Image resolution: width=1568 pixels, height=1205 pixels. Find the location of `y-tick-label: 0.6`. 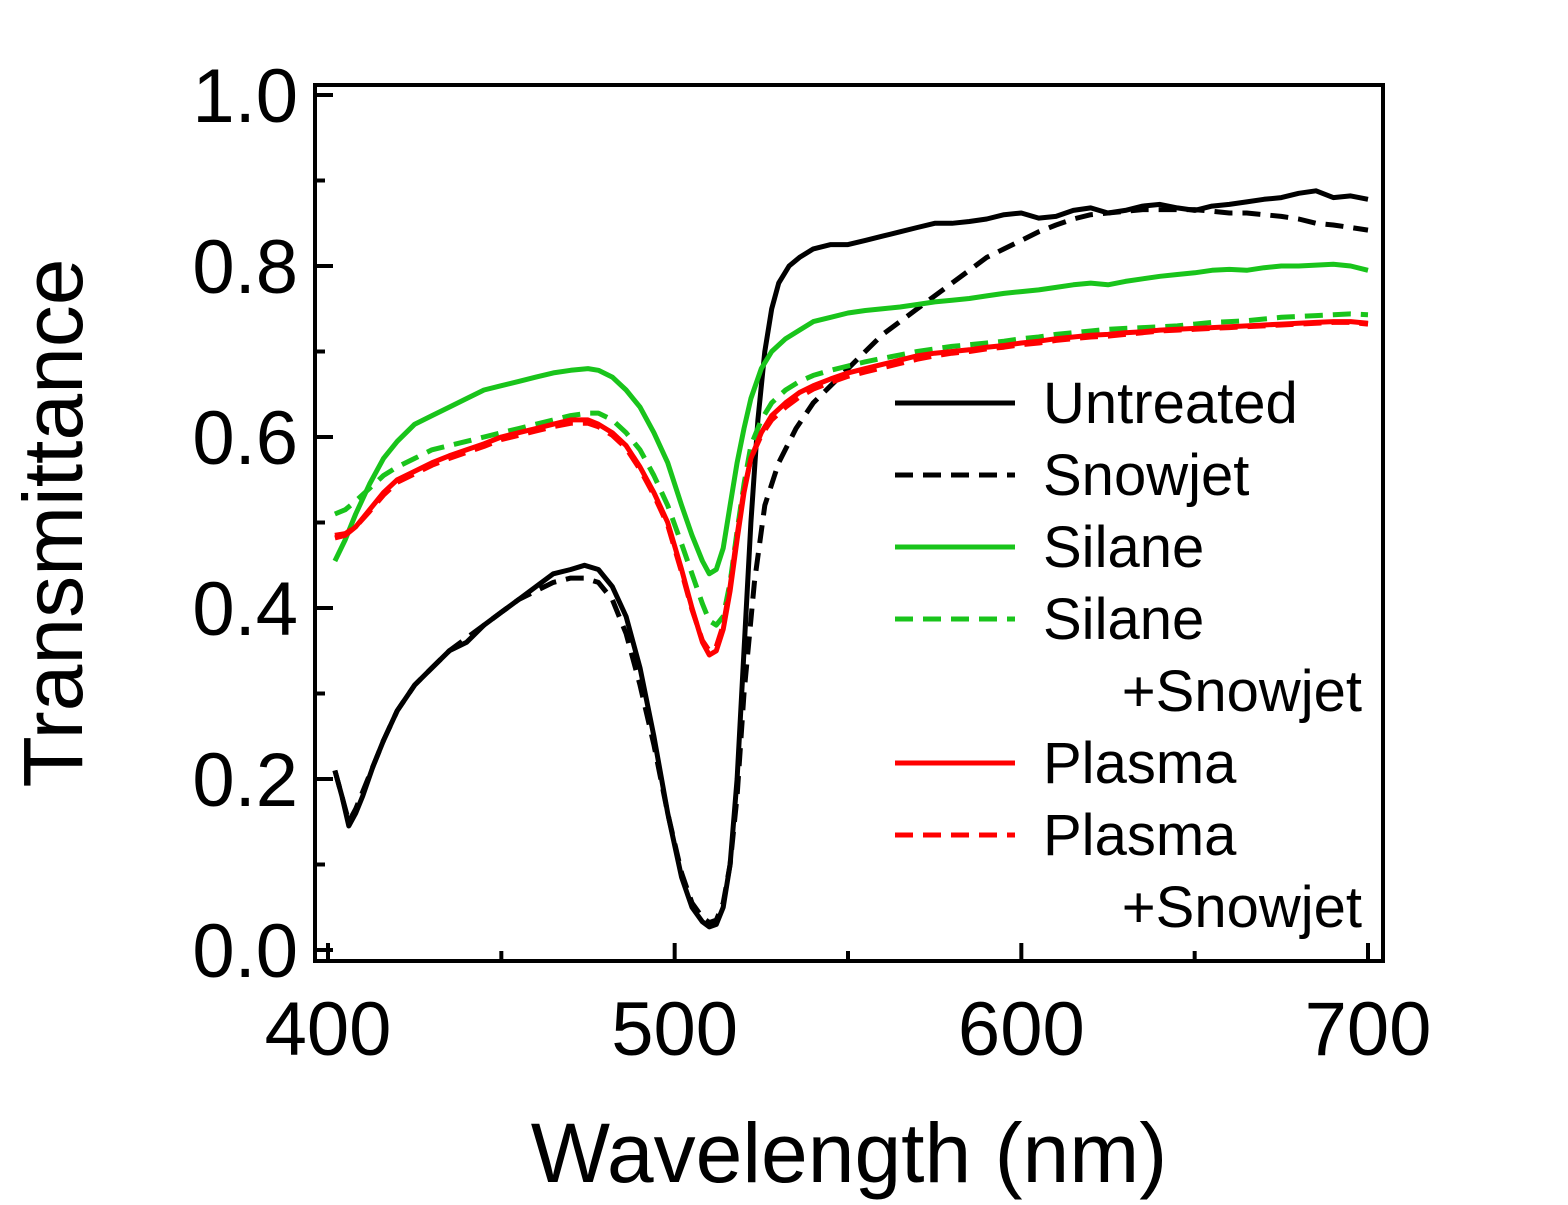

y-tick-label: 0.6 is located at coordinates (245, 438).